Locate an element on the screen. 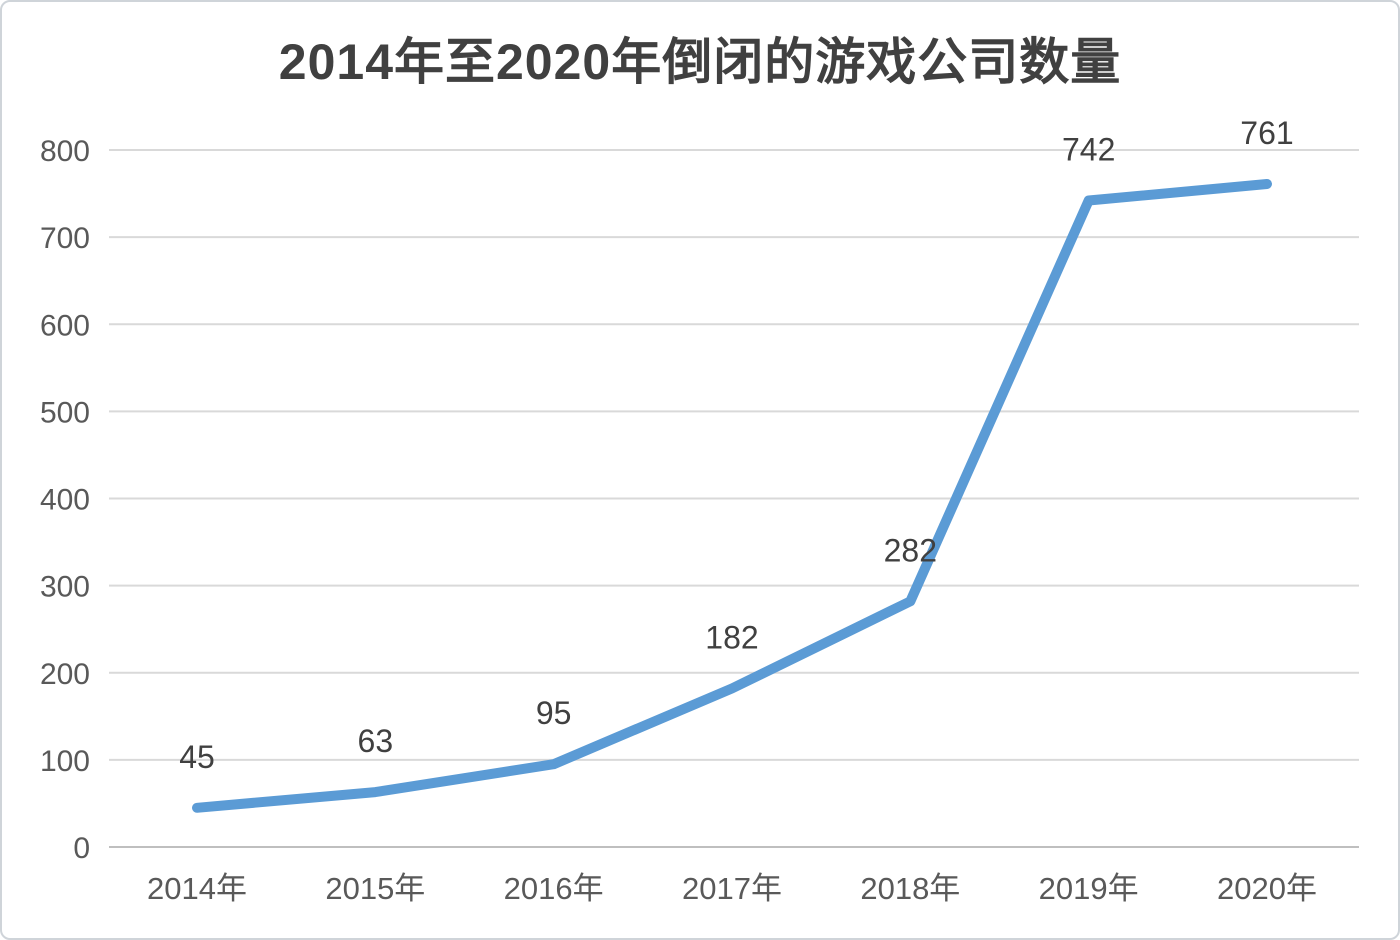 The width and height of the screenshot is (1400, 940). x-axis-tick-label: 2019年 is located at coordinates (1089, 888).